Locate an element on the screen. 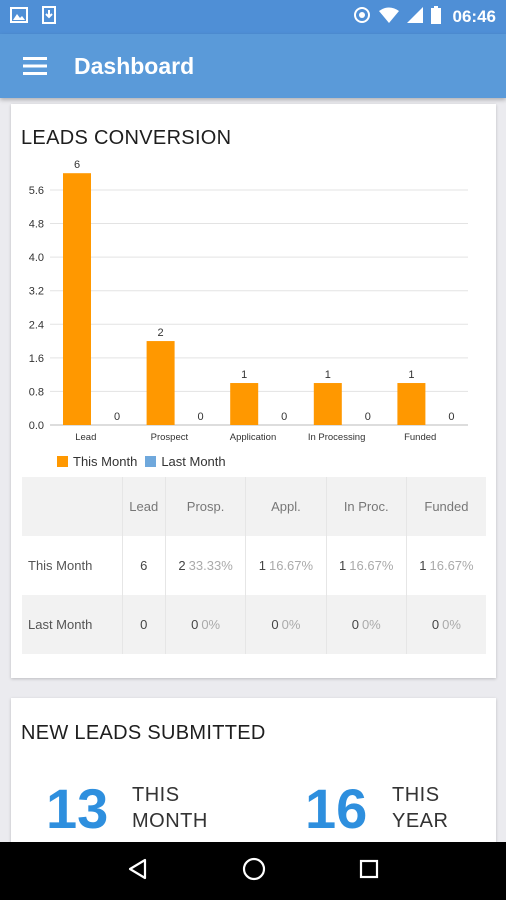 The image size is (506, 900). table-cell: 0 is located at coordinates (144, 624).